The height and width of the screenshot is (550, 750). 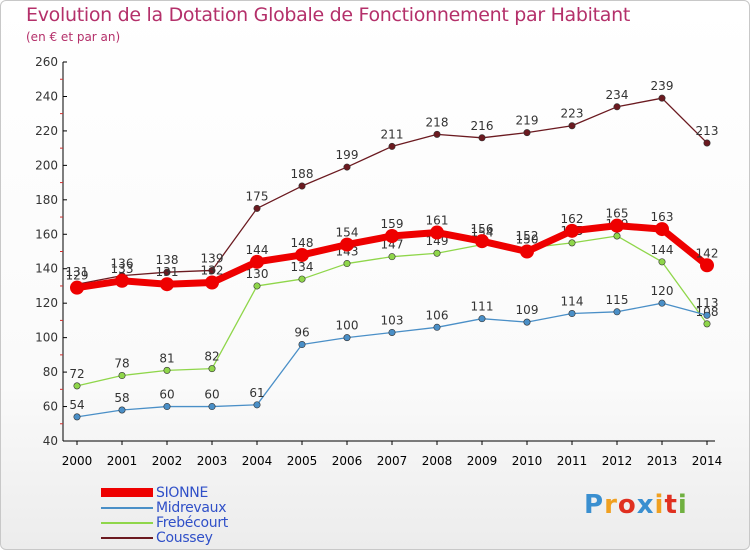 I want to click on x-tick-label: 2005, so click(x=302, y=461).